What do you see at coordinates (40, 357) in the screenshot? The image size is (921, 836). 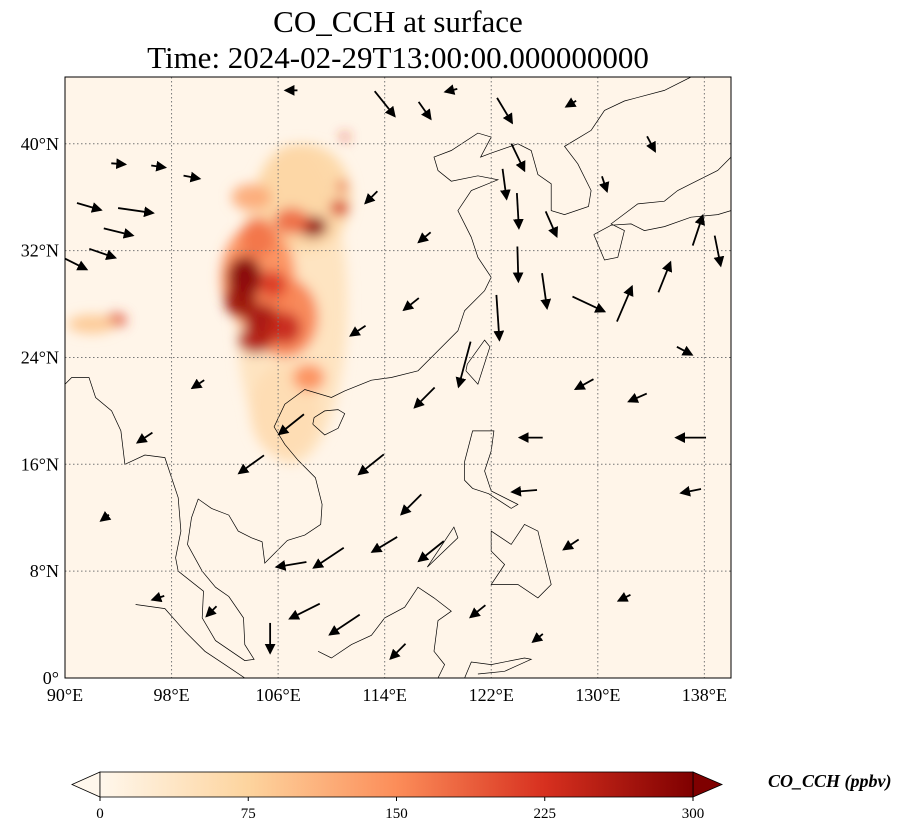 I see `y-tick-label: 24°N` at bounding box center [40, 357].